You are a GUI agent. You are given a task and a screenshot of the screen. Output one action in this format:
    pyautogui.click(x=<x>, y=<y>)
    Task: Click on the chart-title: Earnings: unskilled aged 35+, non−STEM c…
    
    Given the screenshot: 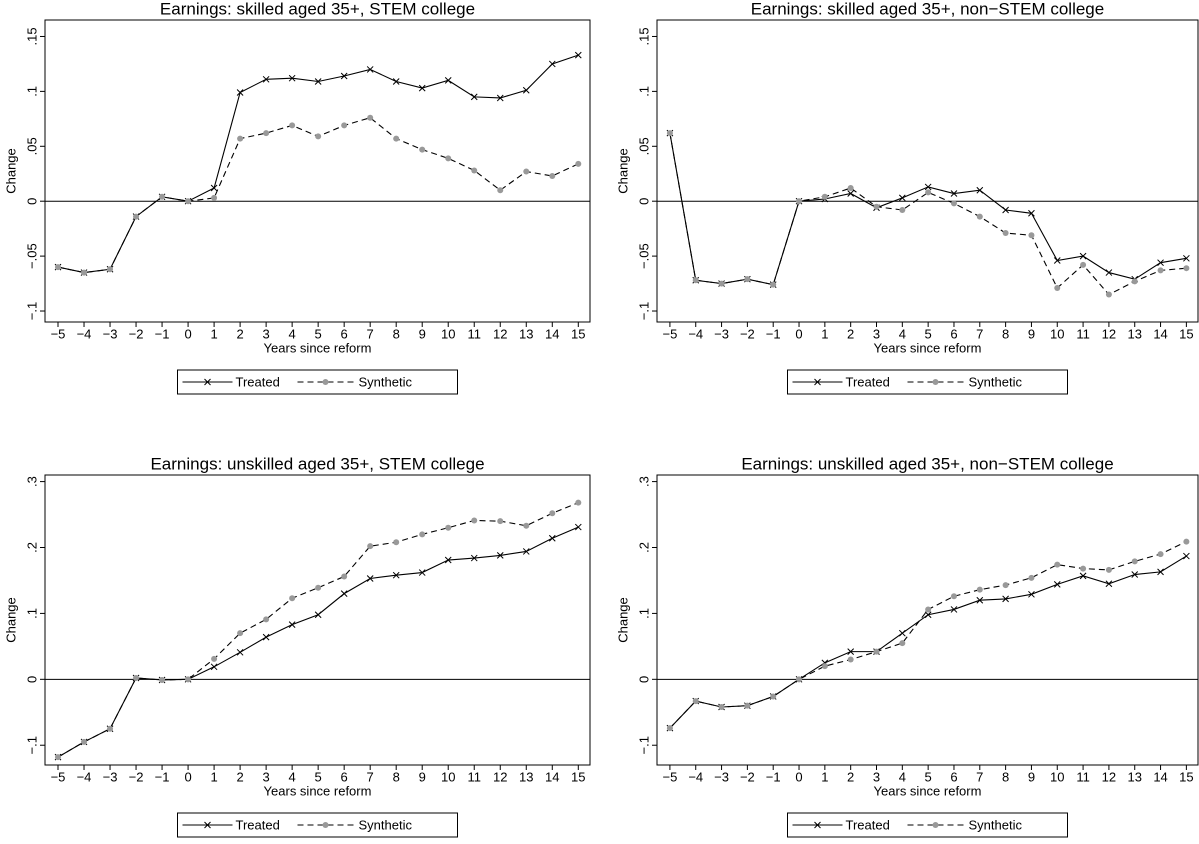 What is the action you would take?
    pyautogui.click(x=927, y=463)
    